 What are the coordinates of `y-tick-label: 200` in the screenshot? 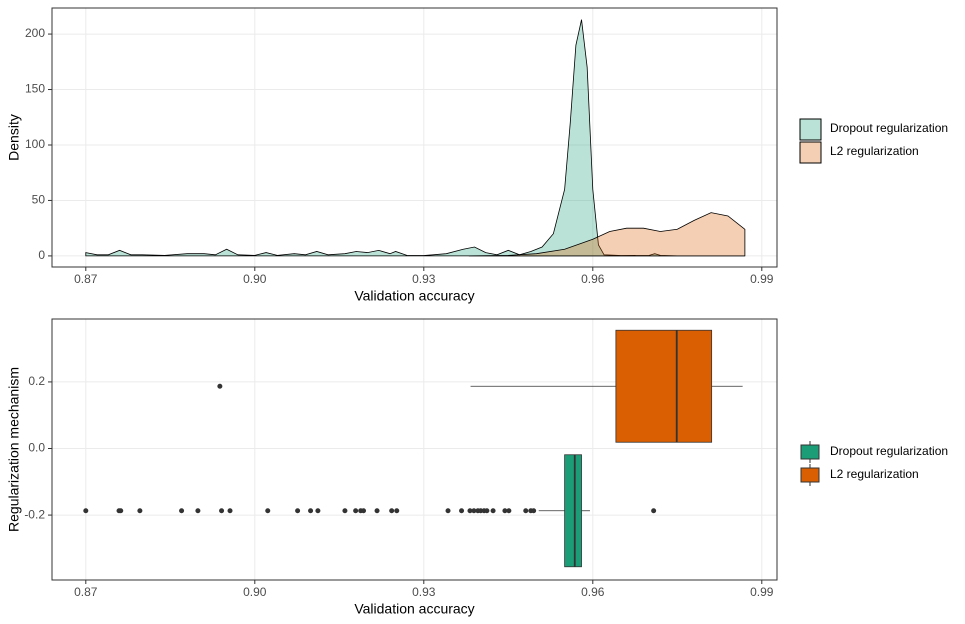 It's located at (35, 33).